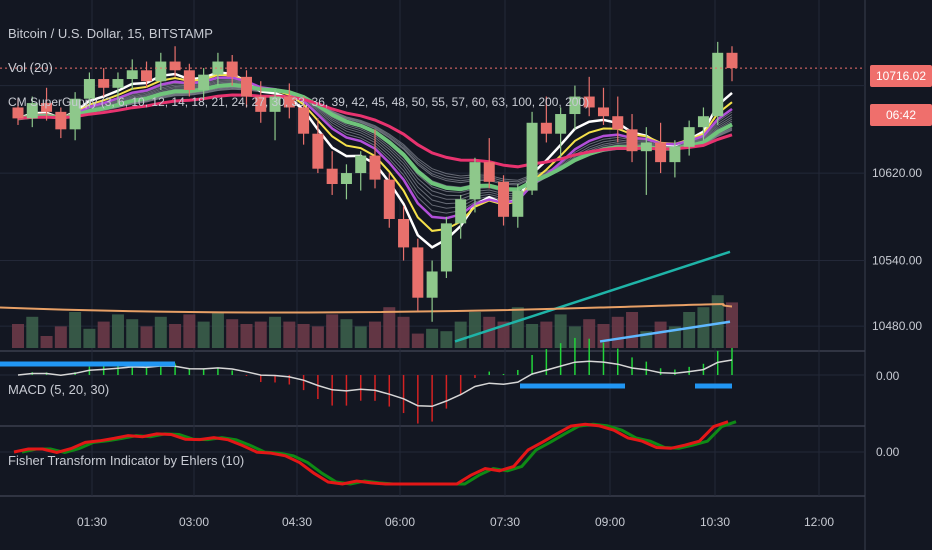 This screenshot has width=932, height=550. I want to click on ema-pink-line, so click(375, 131).